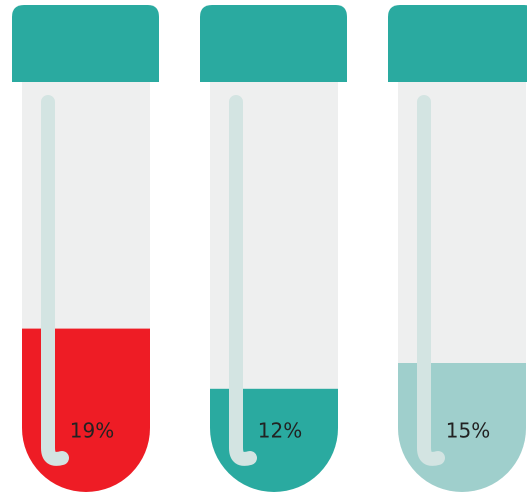  Describe the element at coordinates (92, 431) in the screenshot. I see `value-label: 19%` at that location.